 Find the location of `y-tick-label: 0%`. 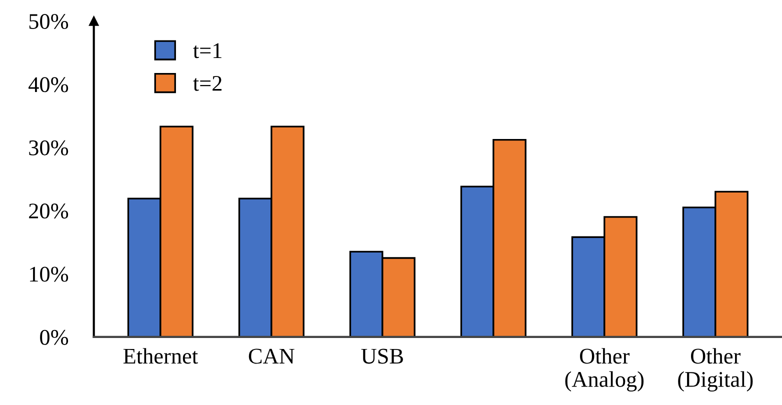

y-tick-label: 0% is located at coordinates (54, 337).